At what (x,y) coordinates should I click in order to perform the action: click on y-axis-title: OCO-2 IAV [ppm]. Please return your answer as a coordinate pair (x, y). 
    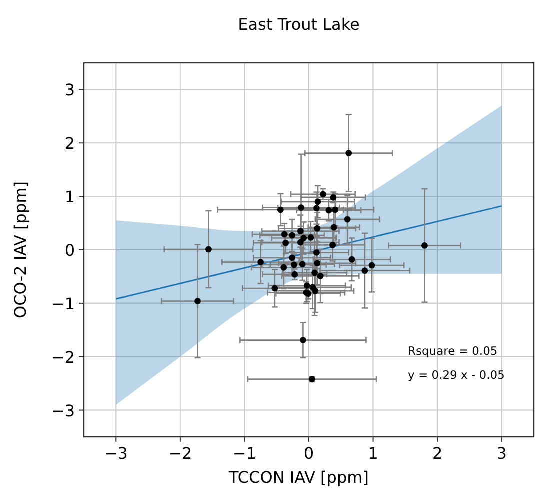
    Looking at the image, I should click on (20, 250).